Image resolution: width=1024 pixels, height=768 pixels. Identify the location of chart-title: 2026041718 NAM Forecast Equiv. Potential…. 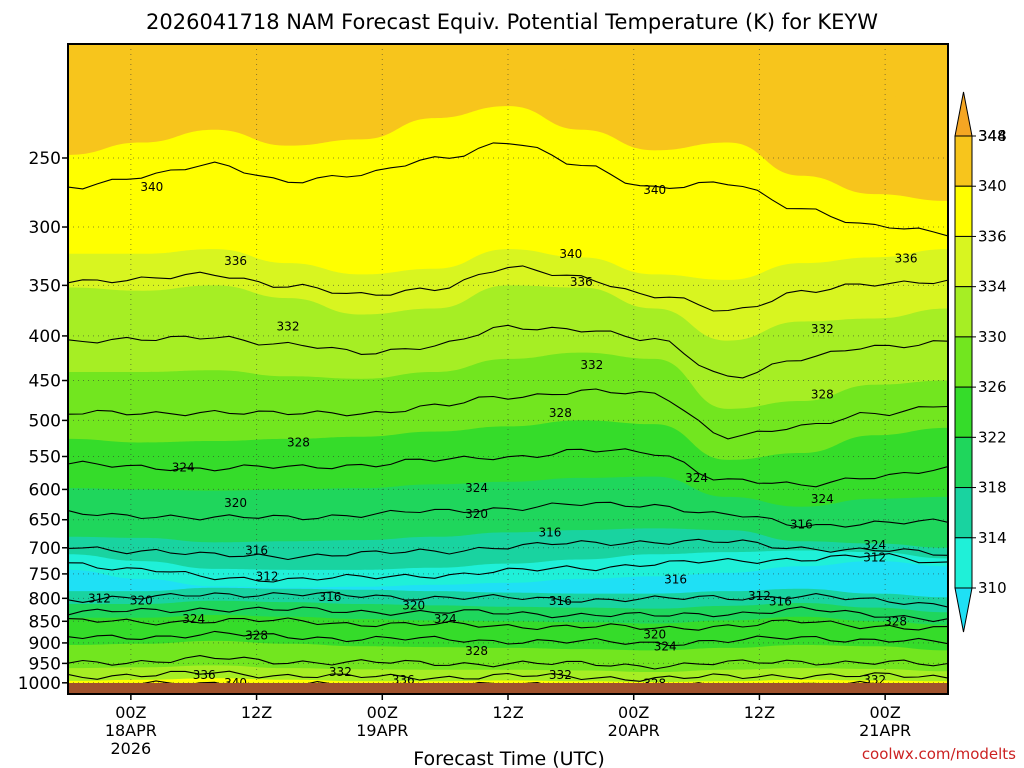
(512, 22).